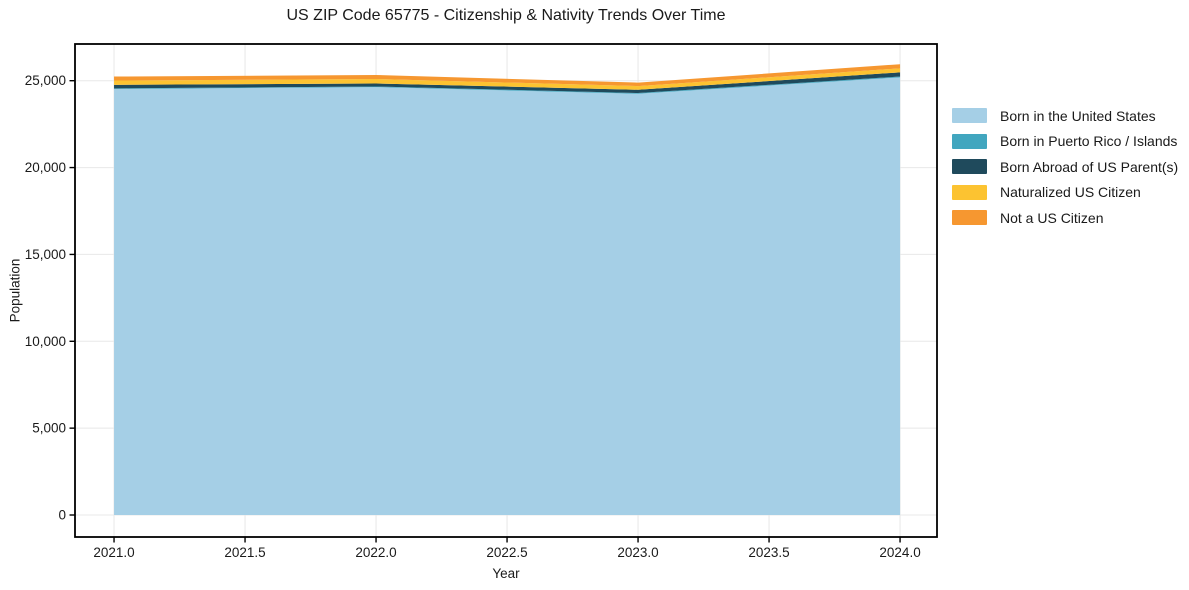 The image size is (1189, 590). What do you see at coordinates (45, 254) in the screenshot?
I see `y-tick-label: 15,000` at bounding box center [45, 254].